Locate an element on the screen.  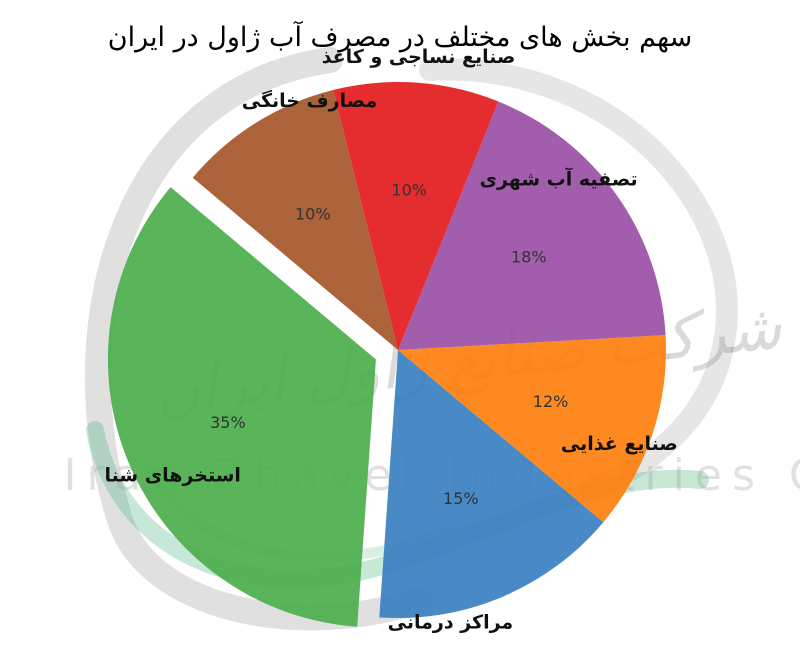
slice-value-label: 18% is located at coordinates (529, 256).